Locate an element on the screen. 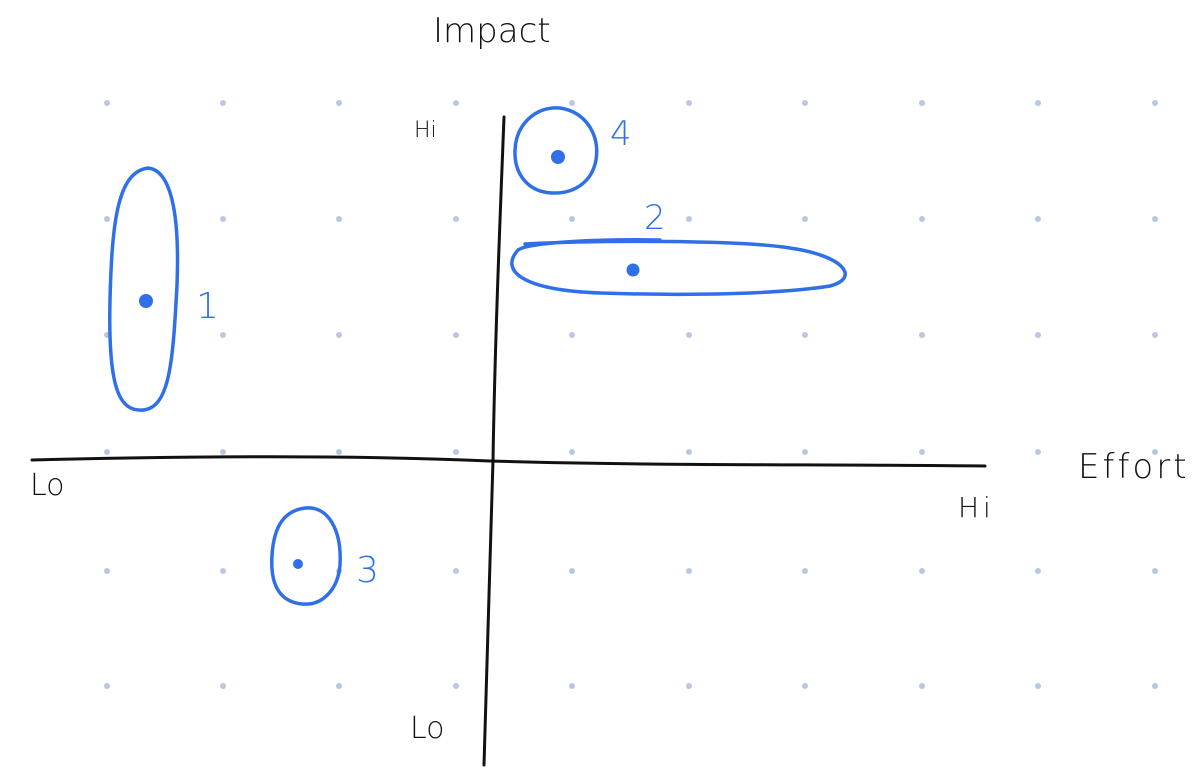  item-4: 4 is located at coordinates (572, 150).